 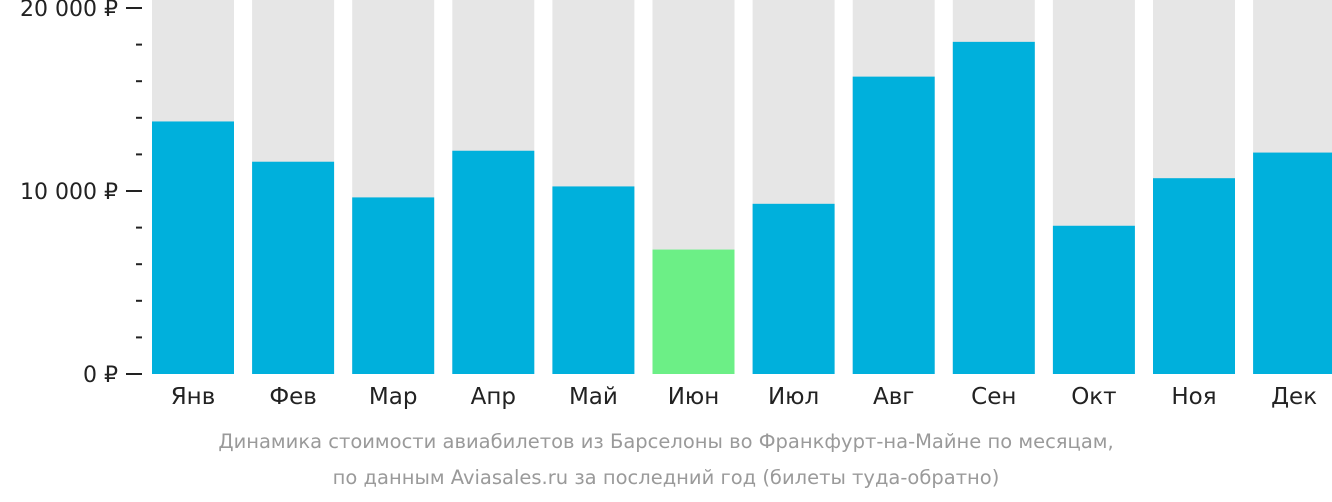 I want to click on x-tick-label: Окт, so click(x=1093, y=397).